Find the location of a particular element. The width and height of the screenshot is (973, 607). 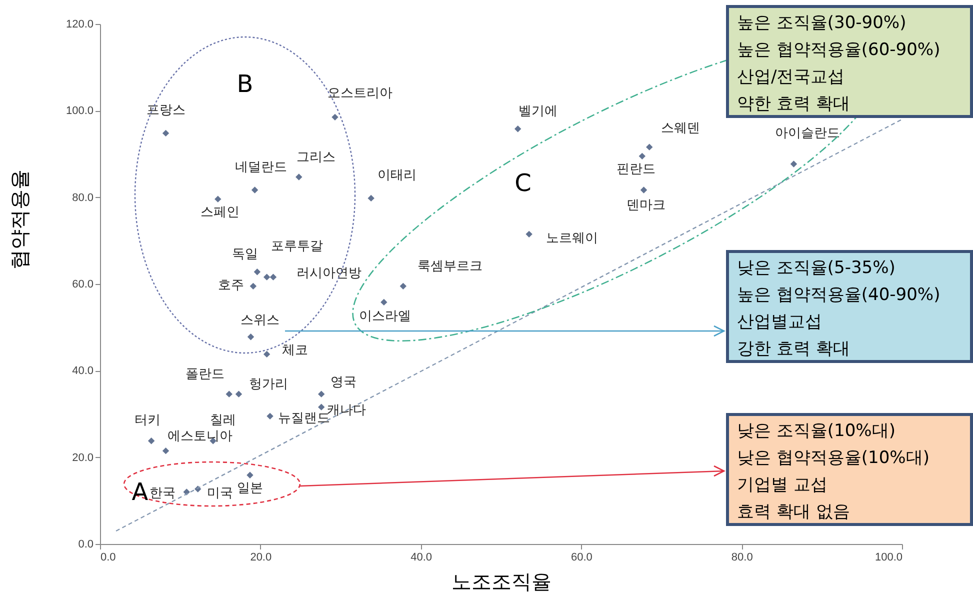

x-tick-label: 20.0 is located at coordinates (261, 558).